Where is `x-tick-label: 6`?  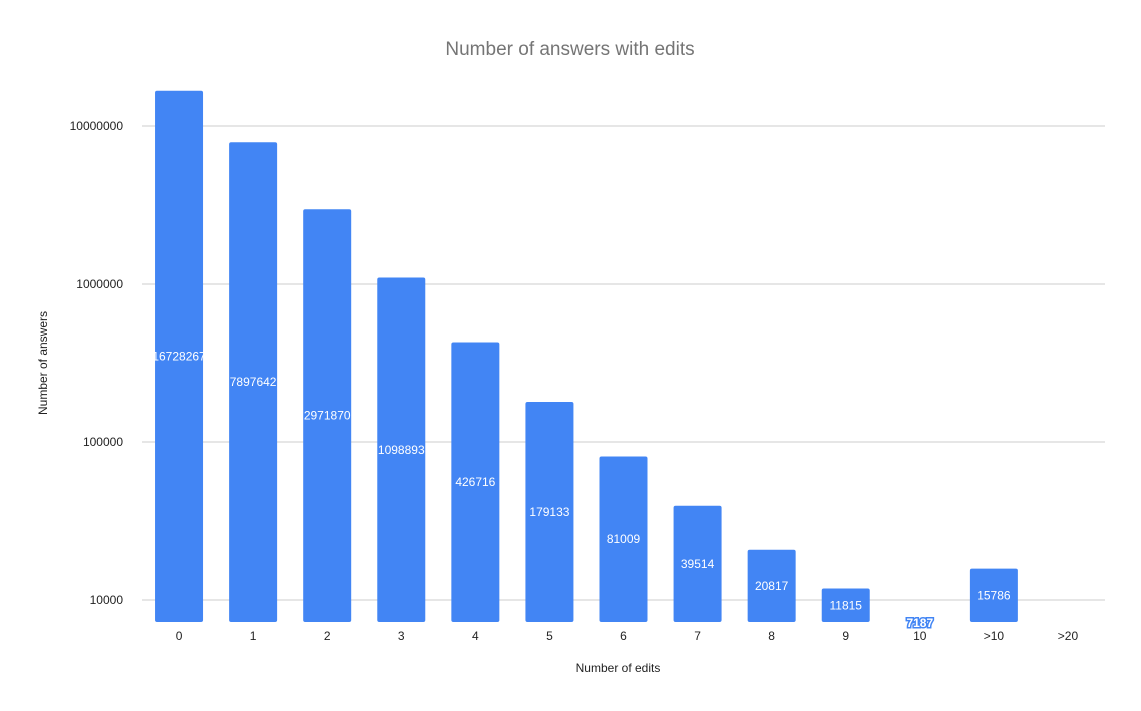
x-tick-label: 6 is located at coordinates (623, 636).